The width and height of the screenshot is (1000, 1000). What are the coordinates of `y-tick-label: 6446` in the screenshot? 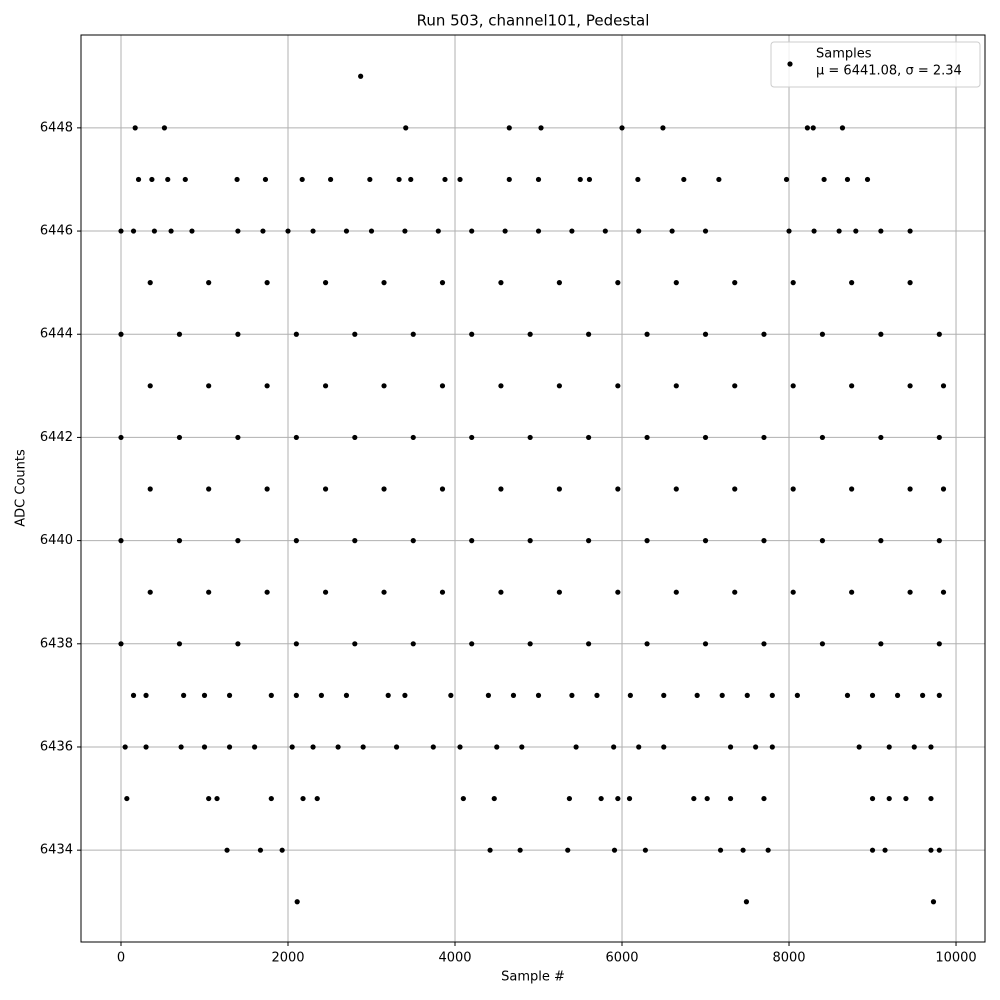 It's located at (56, 231).